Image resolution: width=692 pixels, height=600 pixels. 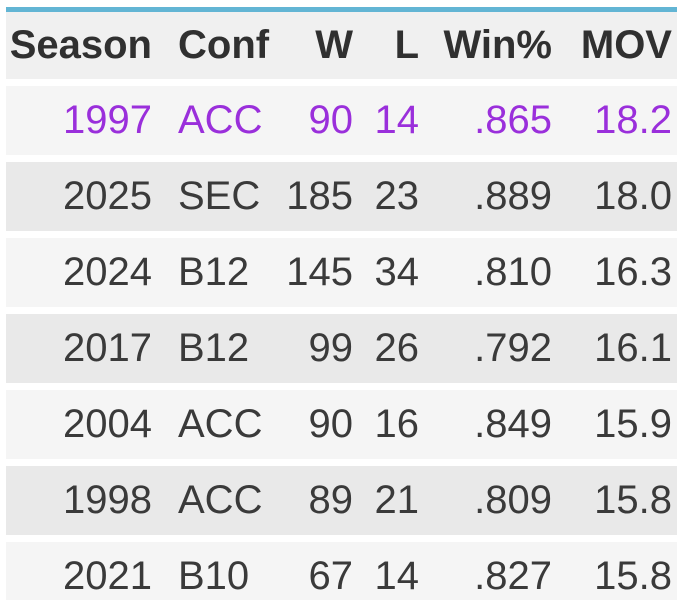 What do you see at coordinates (107, 272) in the screenshot?
I see `cell-season: 2024` at bounding box center [107, 272].